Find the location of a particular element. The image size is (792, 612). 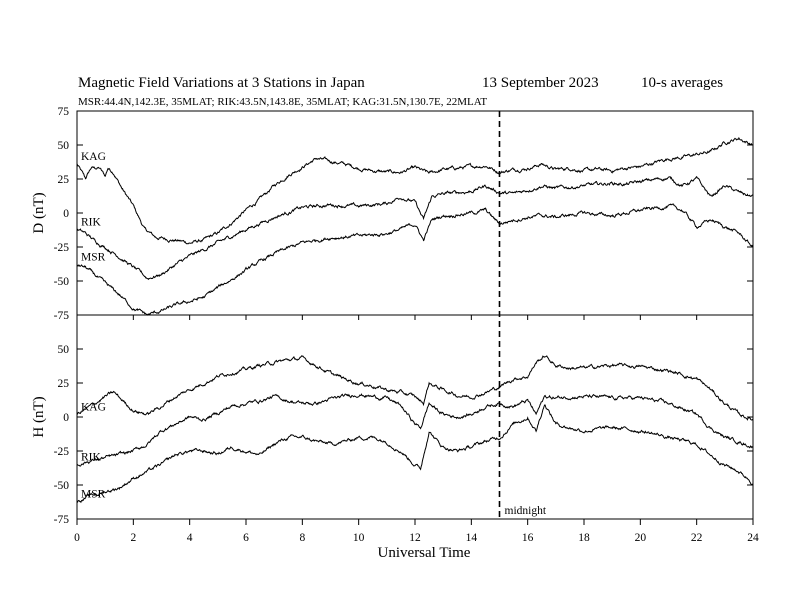

h-axis-label: H (nT) is located at coordinates (39, 416).